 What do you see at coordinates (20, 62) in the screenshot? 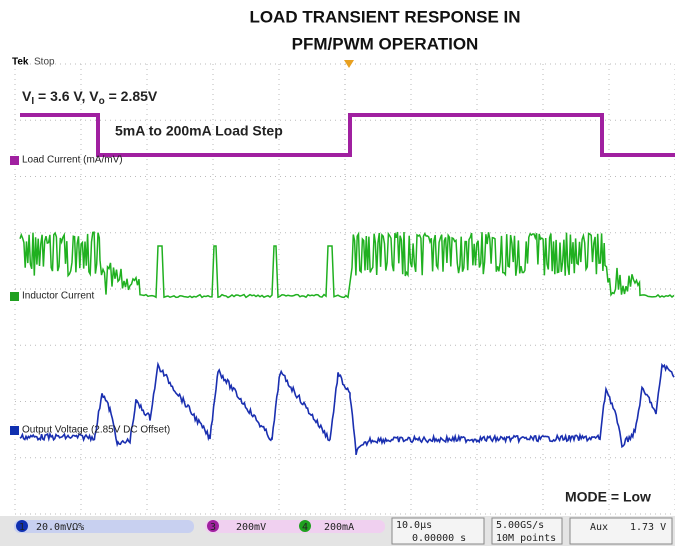
I see `brand: Tek` at bounding box center [20, 62].